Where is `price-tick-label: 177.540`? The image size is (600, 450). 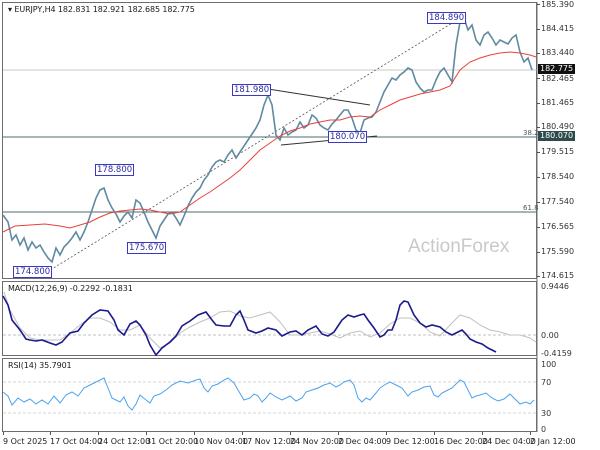 price-tick-label: 177.540 is located at coordinates (558, 201).